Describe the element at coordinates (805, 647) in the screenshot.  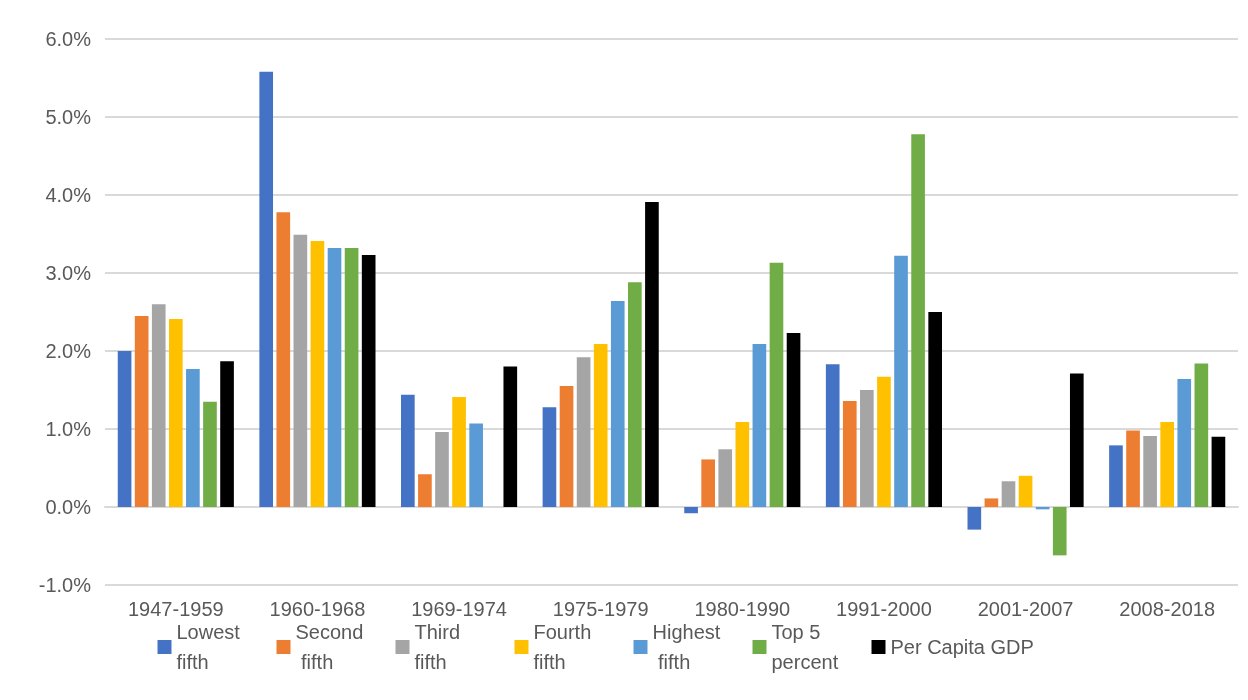
I see `legend-label: Top 5 percent` at that location.